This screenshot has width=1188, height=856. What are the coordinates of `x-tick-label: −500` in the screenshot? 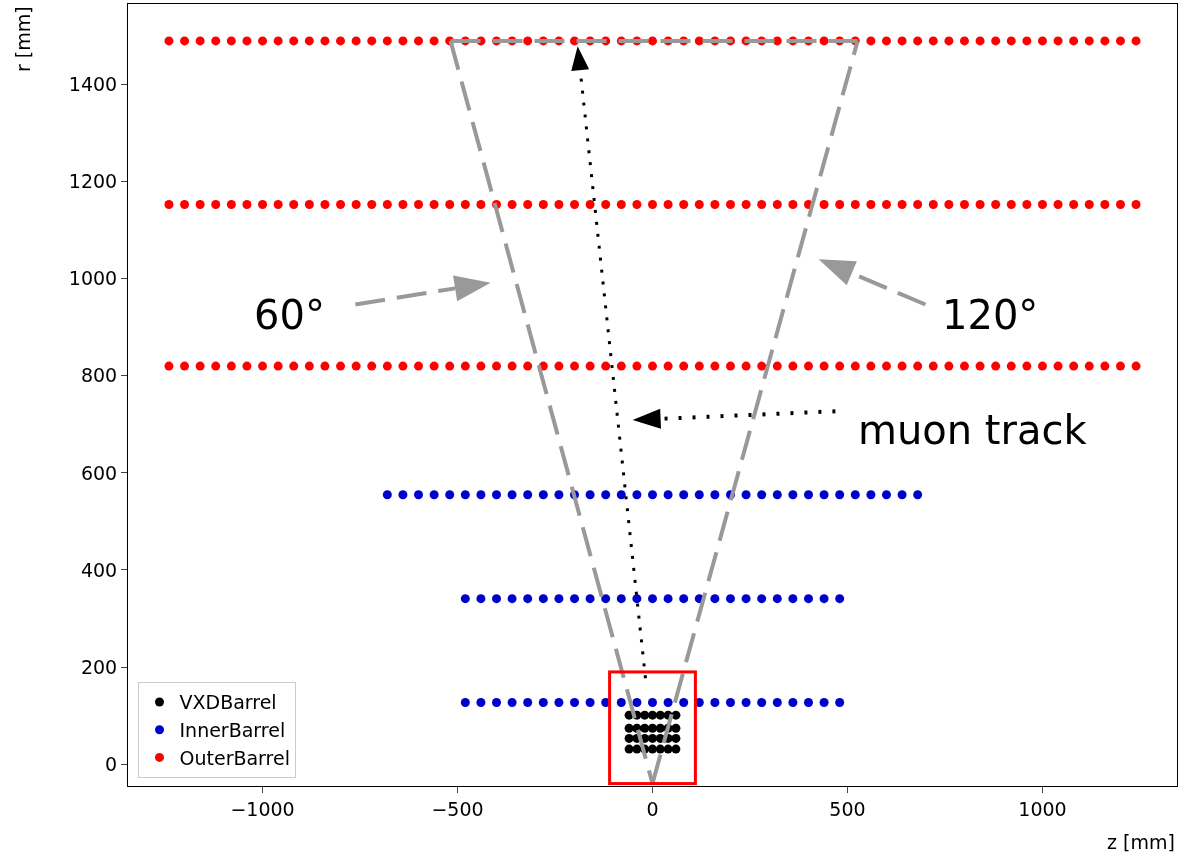 It's located at (457, 808).